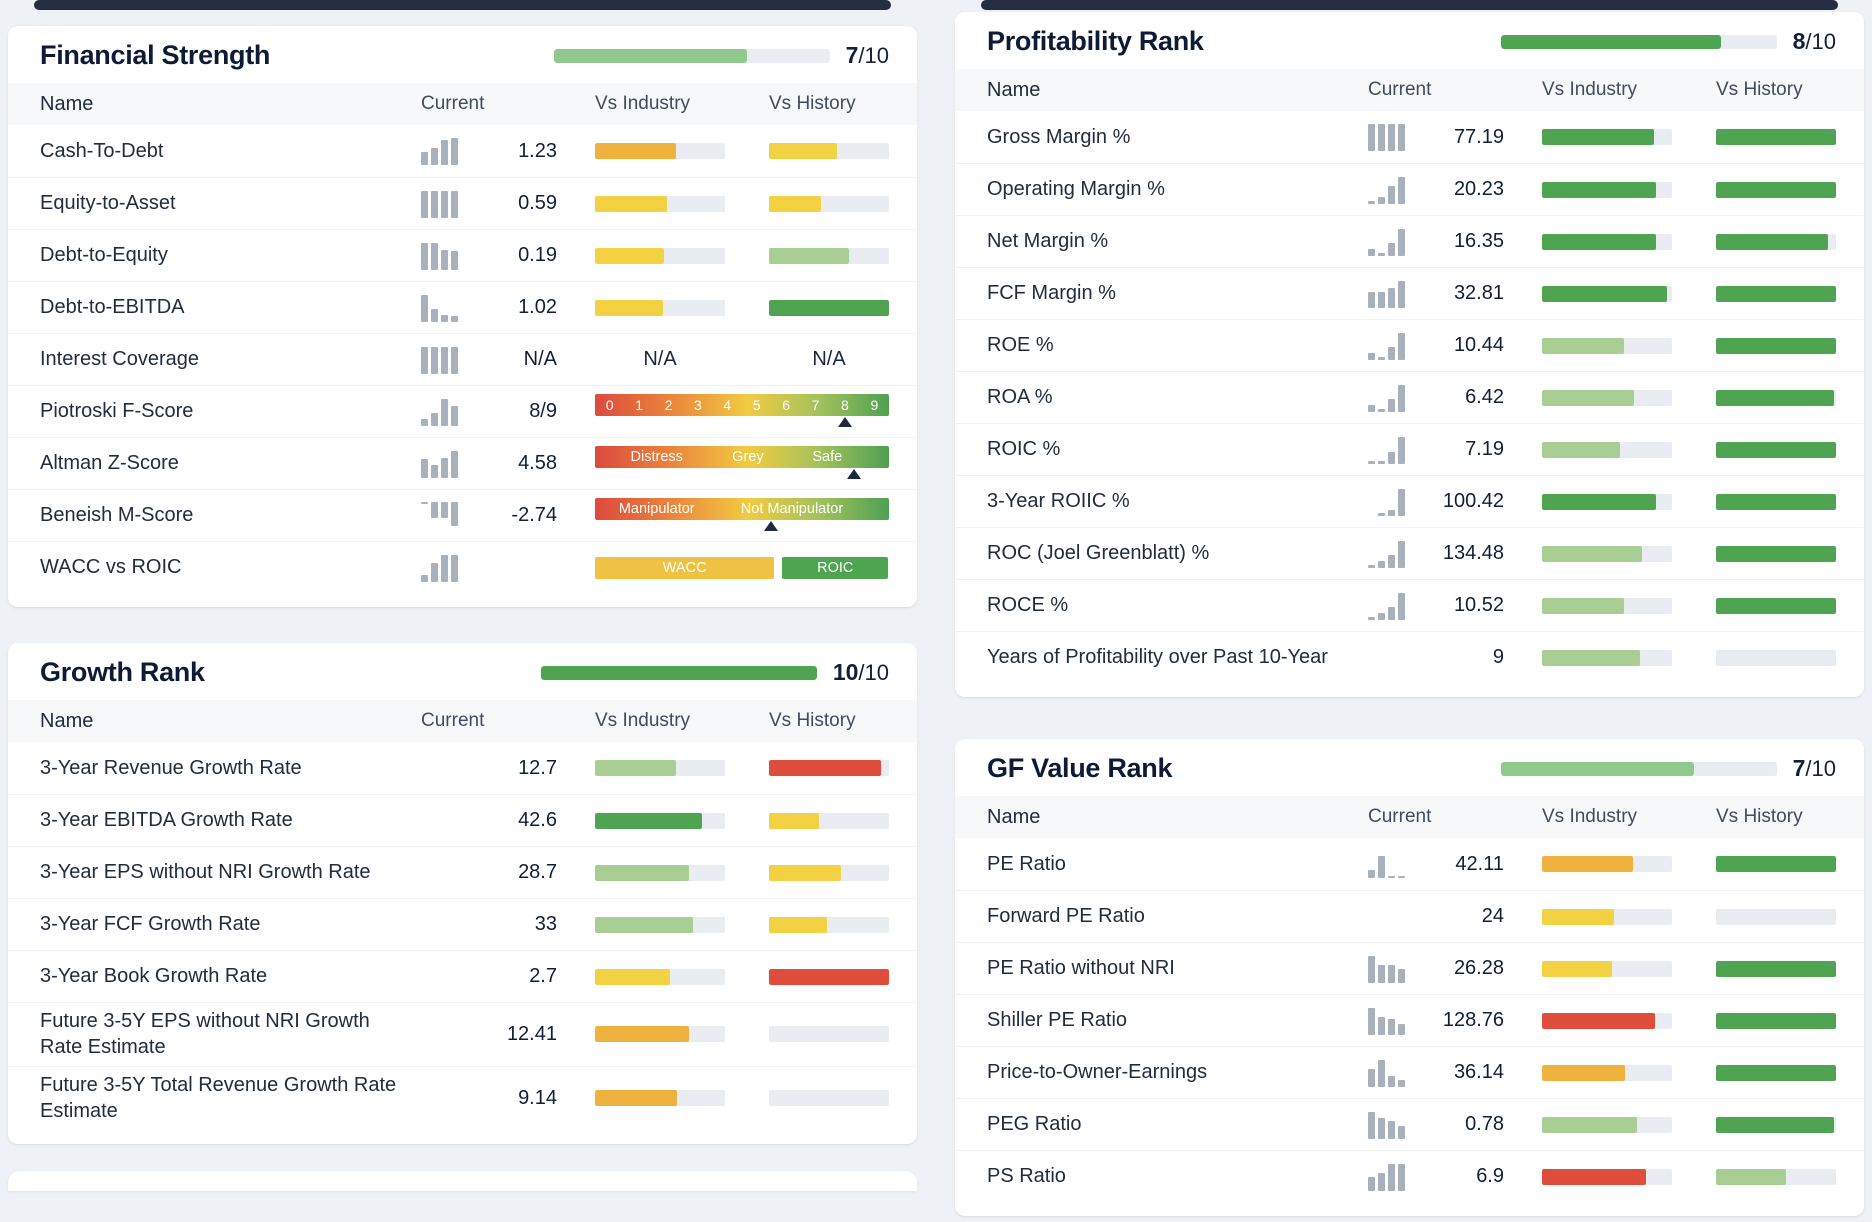 The width and height of the screenshot is (1872, 1222). What do you see at coordinates (1668, 41) in the screenshot?
I see `score-indicator: 8/10` at bounding box center [1668, 41].